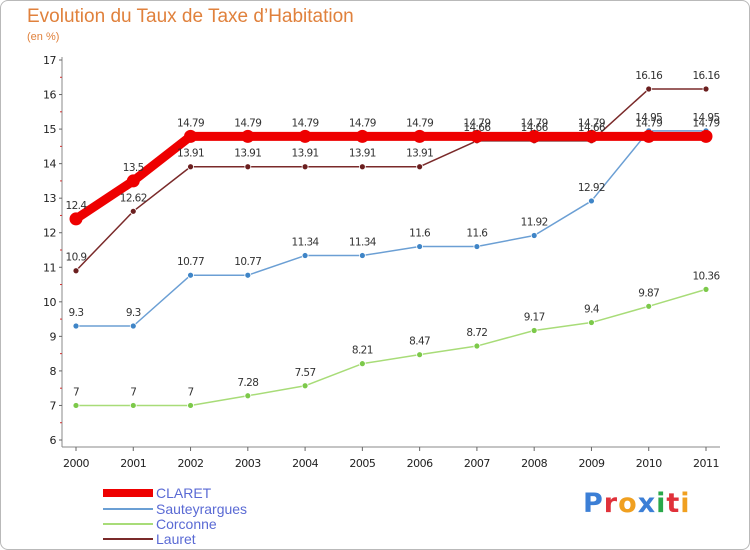 This screenshot has width=750, height=550. What do you see at coordinates (53, 440) in the screenshot?
I see `y-tick-label: 6` at bounding box center [53, 440].